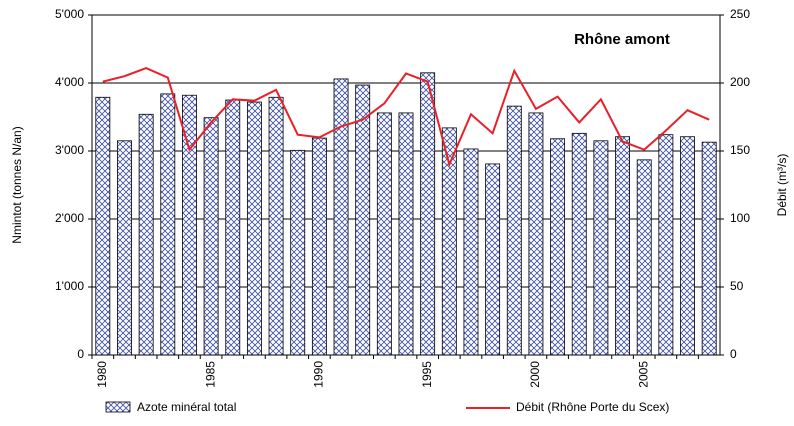 Image resolution: width=794 pixels, height=426 pixels. What do you see at coordinates (740, 82) in the screenshot?
I see `y2-tick-label: 200` at bounding box center [740, 82].